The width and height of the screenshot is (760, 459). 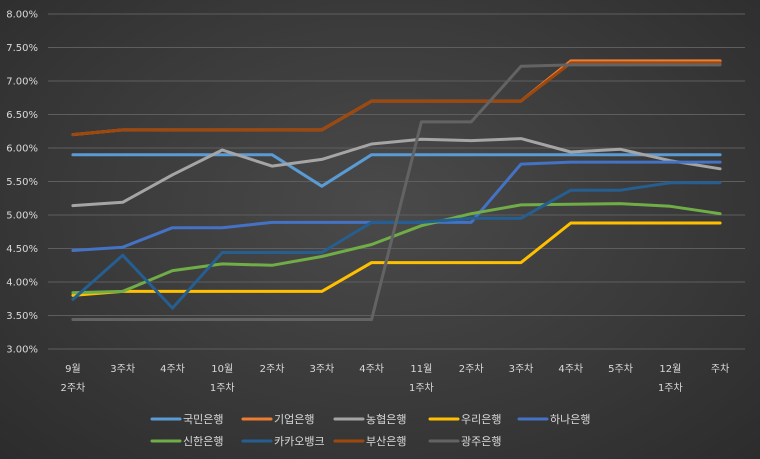 What do you see at coordinates (386, 441) in the screenshot?
I see `legend-label: 부산은행` at bounding box center [386, 441].